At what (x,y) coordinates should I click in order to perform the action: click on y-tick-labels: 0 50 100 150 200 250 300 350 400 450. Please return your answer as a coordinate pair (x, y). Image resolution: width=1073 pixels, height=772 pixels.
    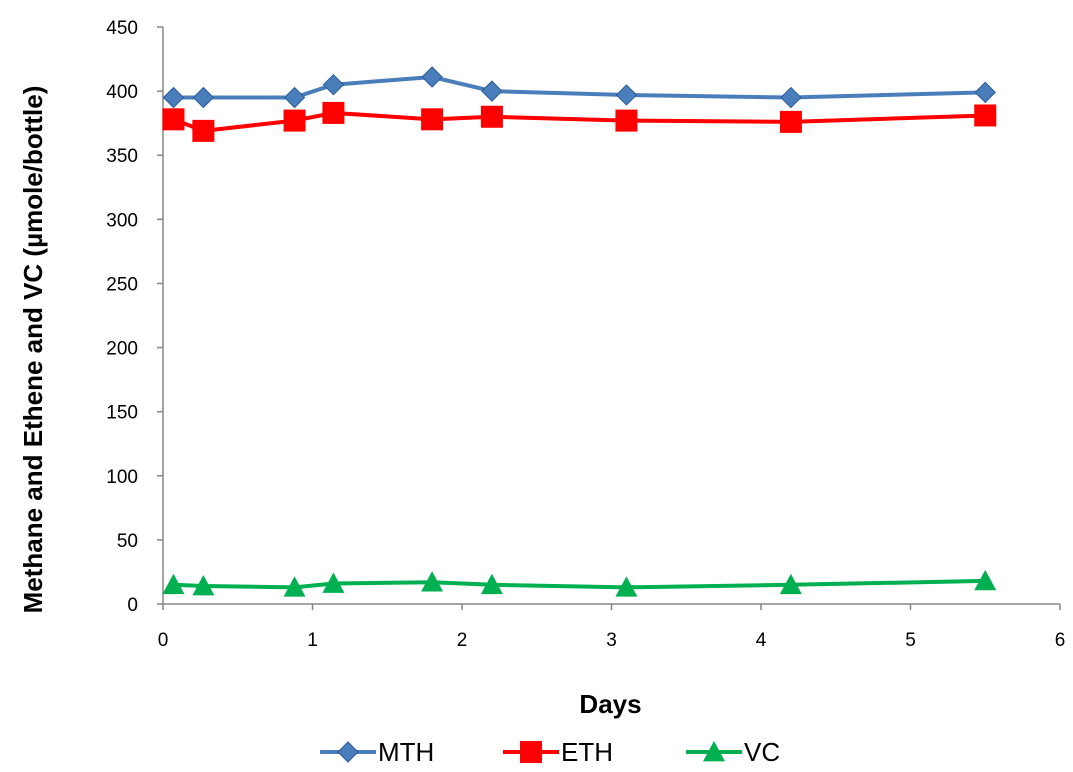
    Looking at the image, I should click on (134, 317).